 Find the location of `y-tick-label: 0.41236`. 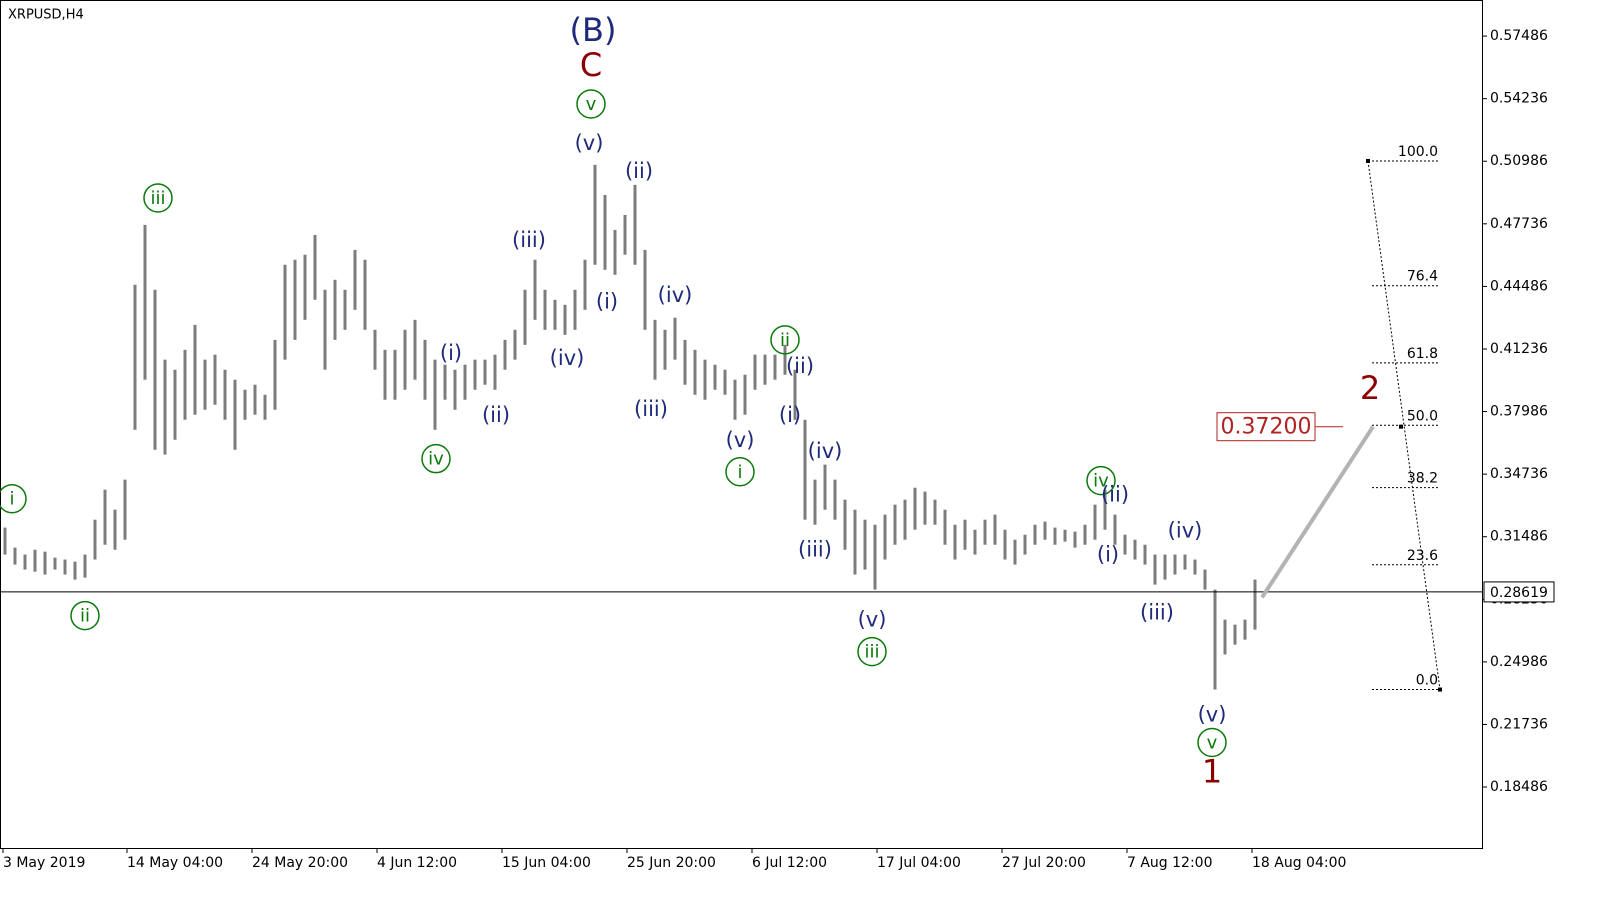

y-tick-label: 0.41236 is located at coordinates (1519, 349).